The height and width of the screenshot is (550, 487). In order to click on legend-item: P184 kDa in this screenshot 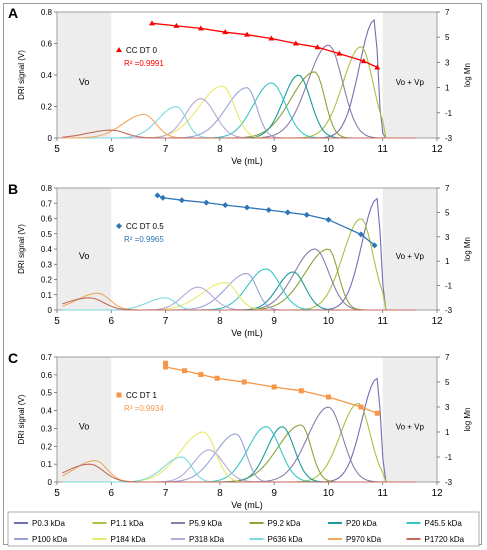, I will do `click(119, 539)`.